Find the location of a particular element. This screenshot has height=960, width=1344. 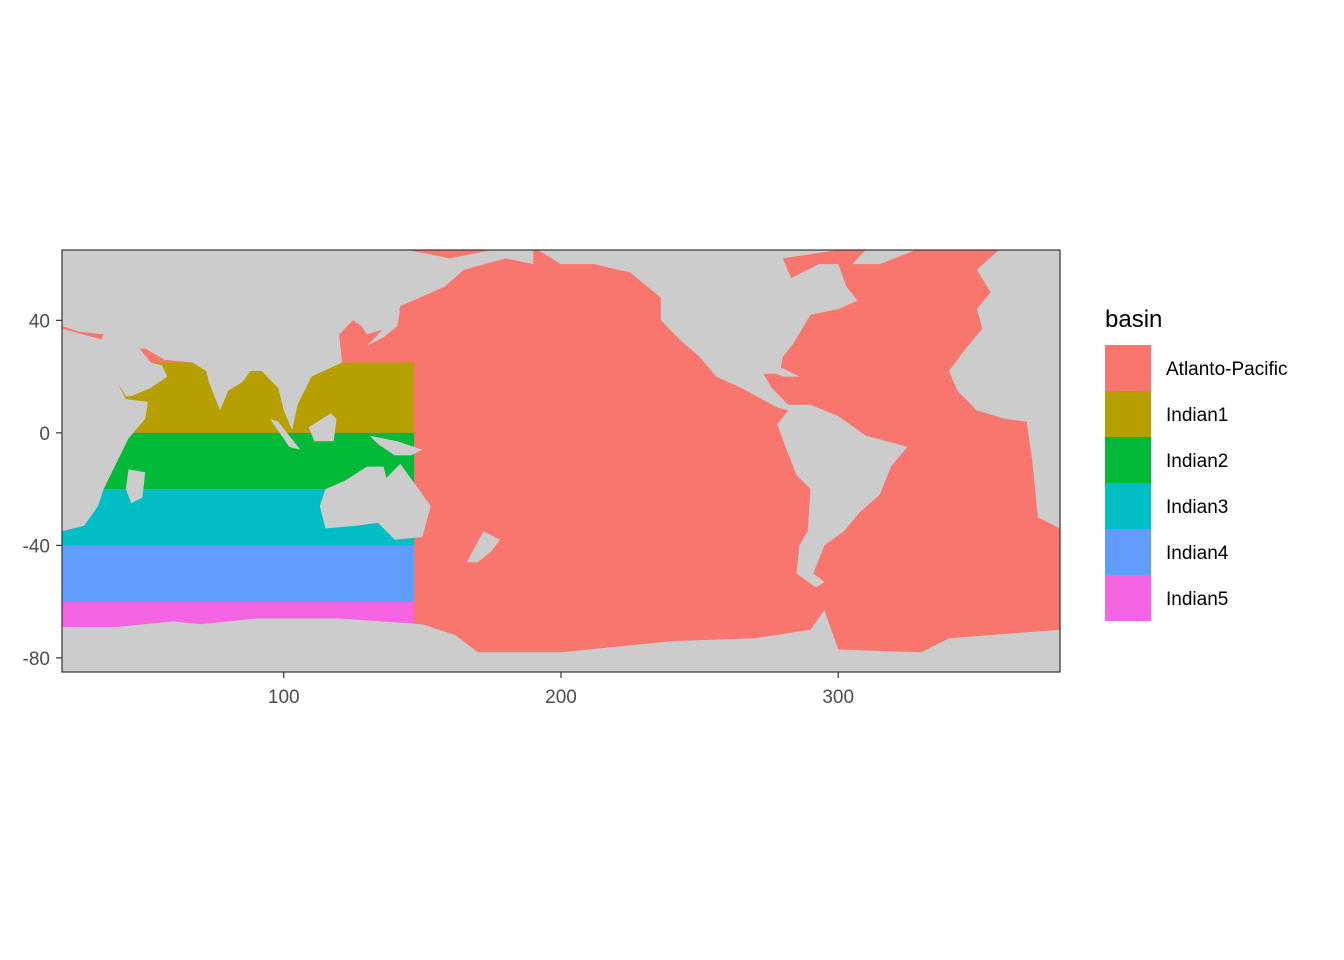

basin-region-indian4 is located at coordinates (238, 573).